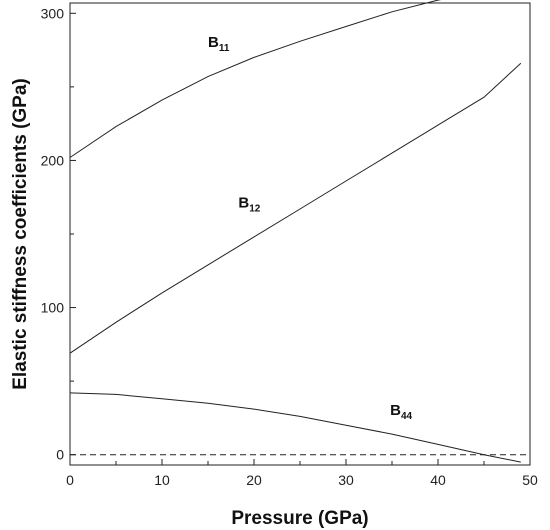  Describe the element at coordinates (70, 480) in the screenshot. I see `x-tick-label: 0` at that location.